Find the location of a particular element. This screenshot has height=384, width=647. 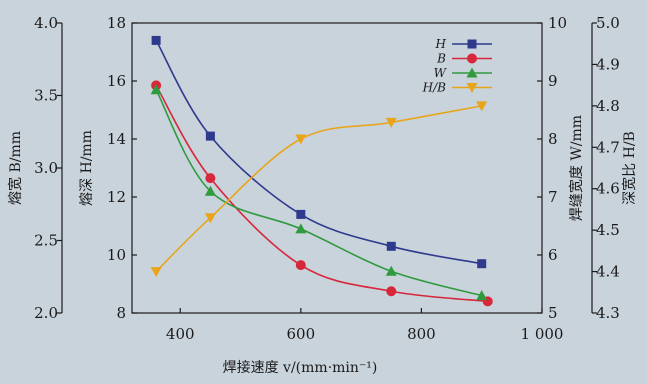

x-tick-label: 1 000 is located at coordinates (542, 334).